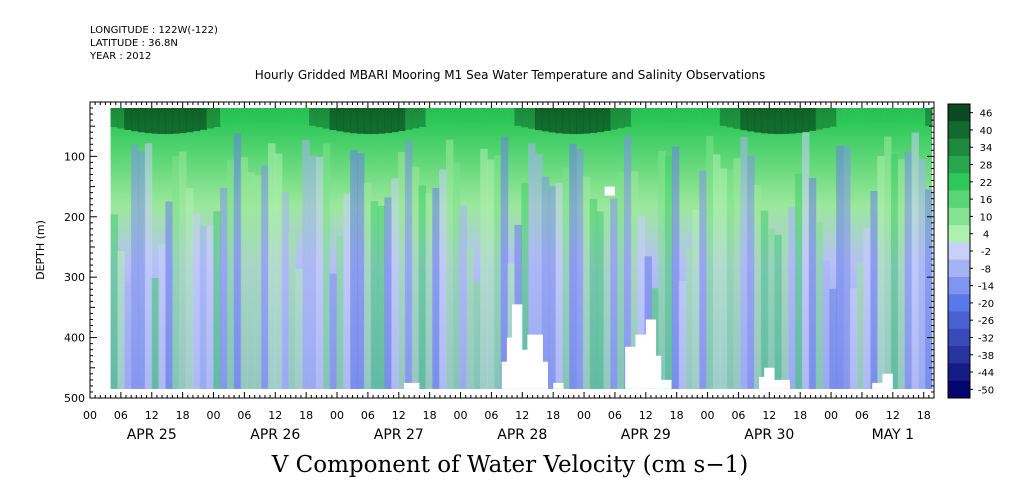  What do you see at coordinates (275, 435) in the screenshot?
I see `x-date-label: APR 26` at bounding box center [275, 435].